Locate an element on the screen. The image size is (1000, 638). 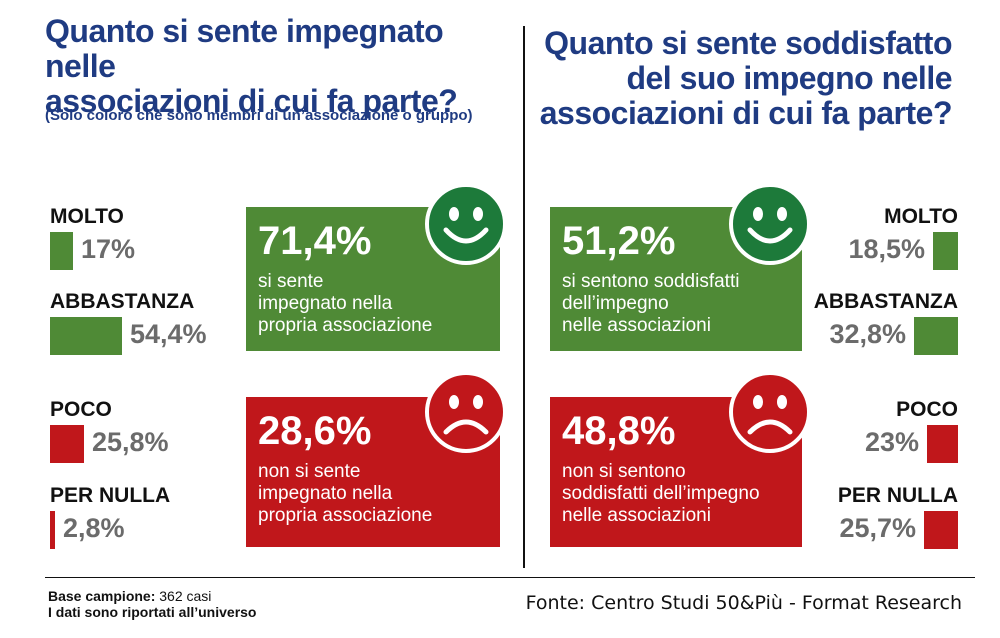
right-negative-percent: 48,8% is located at coordinates (619, 431).